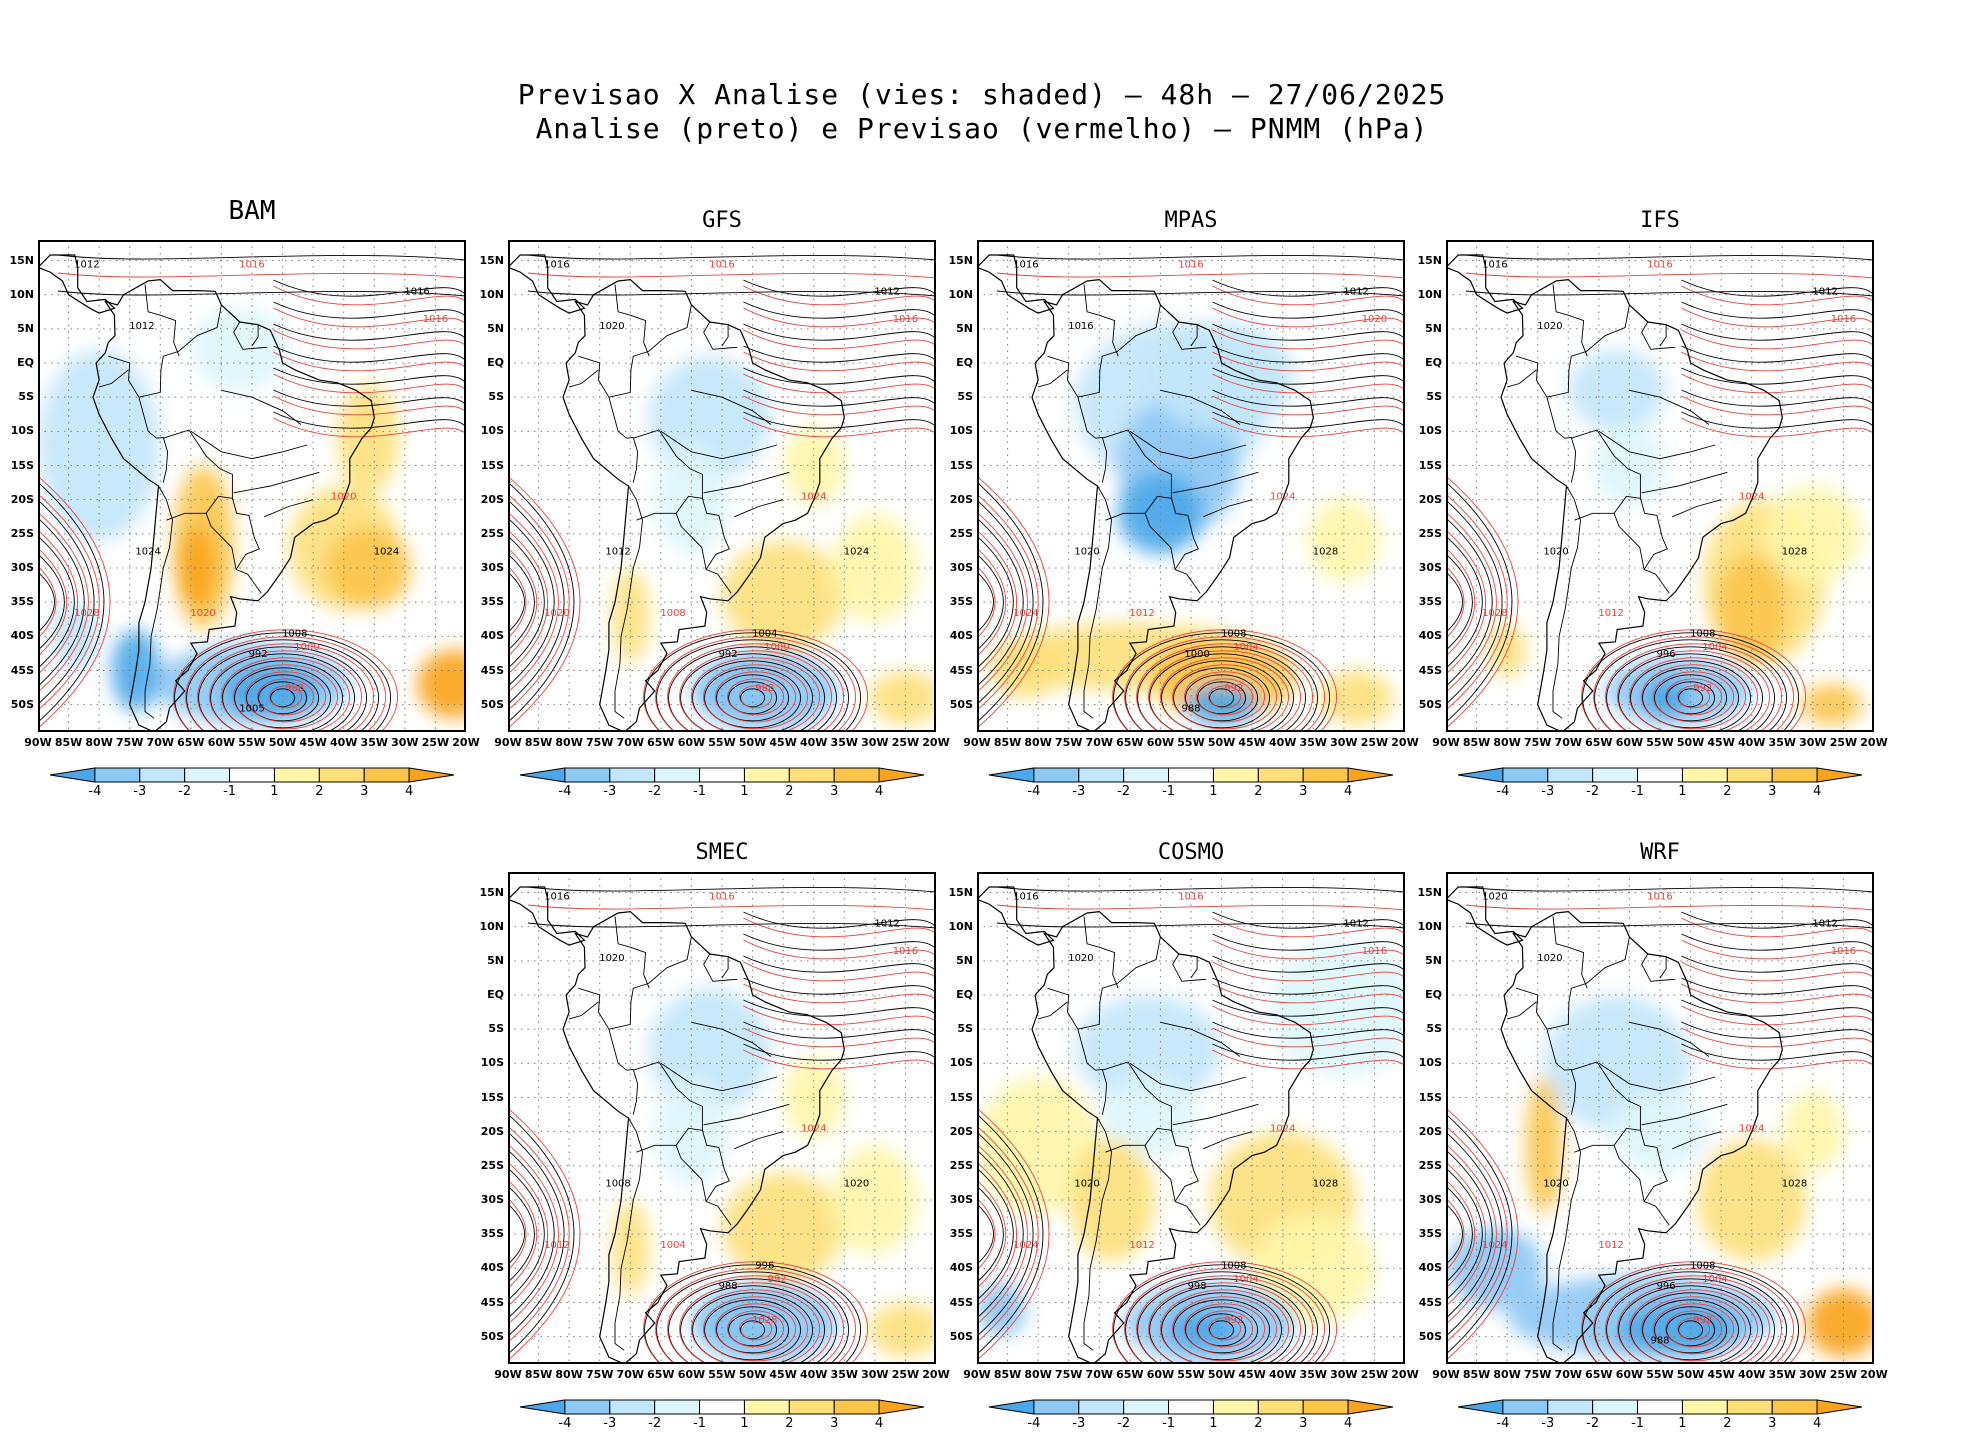 Image resolution: width=1964 pixels, height=1436 pixels. What do you see at coordinates (1348, 1423) in the screenshot?
I see `colorbar-label: 4` at bounding box center [1348, 1423].